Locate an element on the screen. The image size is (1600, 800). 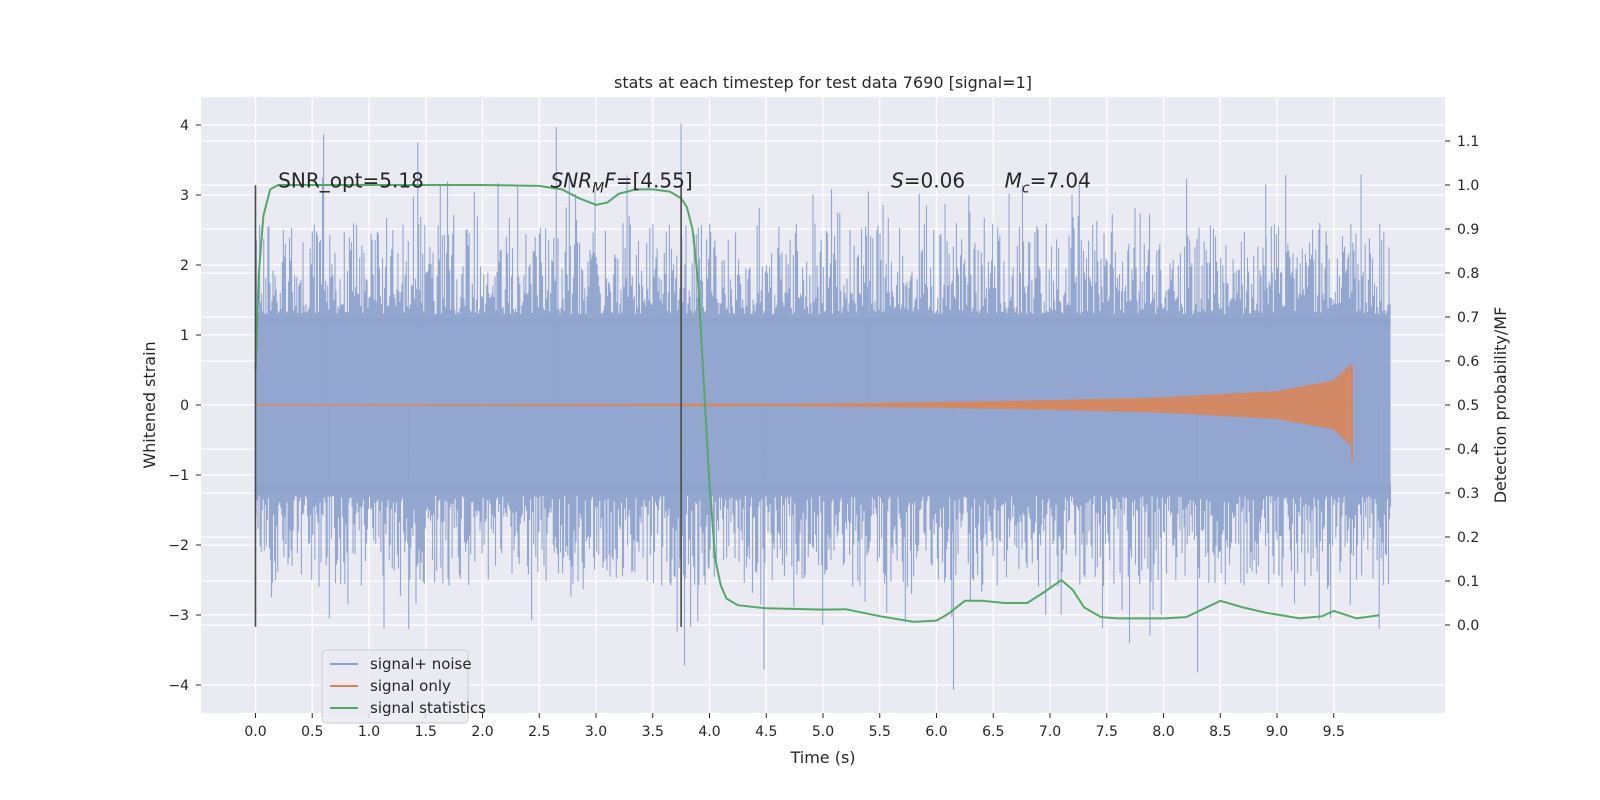
y-tick-label: −3 is located at coordinates (178, 616).